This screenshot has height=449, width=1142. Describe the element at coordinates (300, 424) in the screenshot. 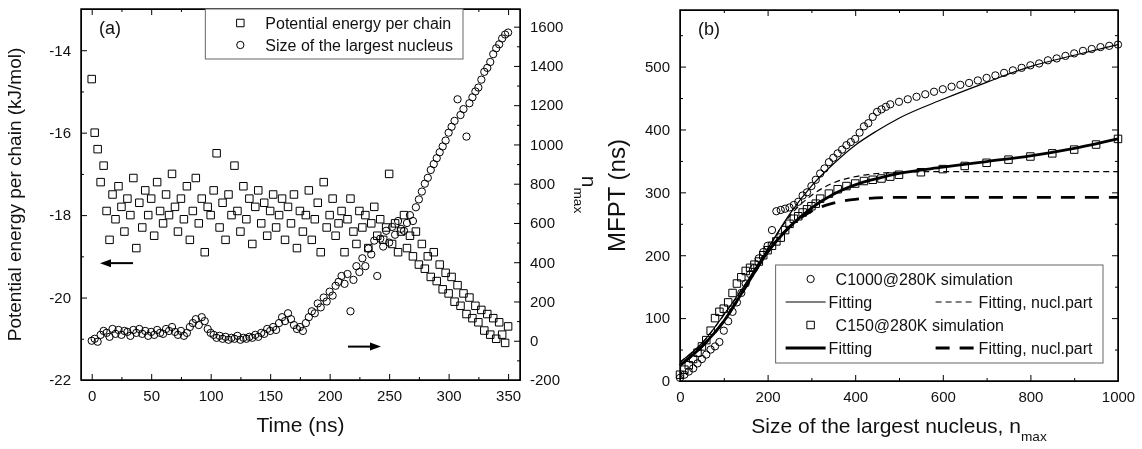

I see `x-axis-title: Time (ns)` at that location.